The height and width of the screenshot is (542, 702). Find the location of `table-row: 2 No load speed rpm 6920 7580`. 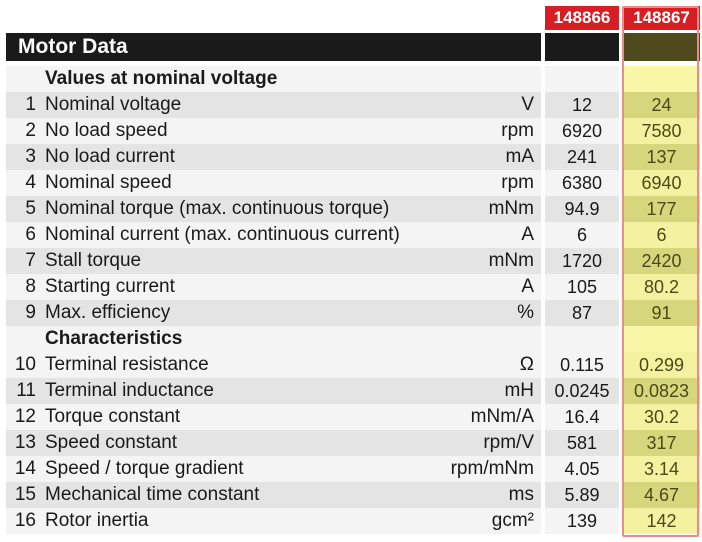

table-row: 2 No load speed rpm 6920 7580 is located at coordinates (351, 131).